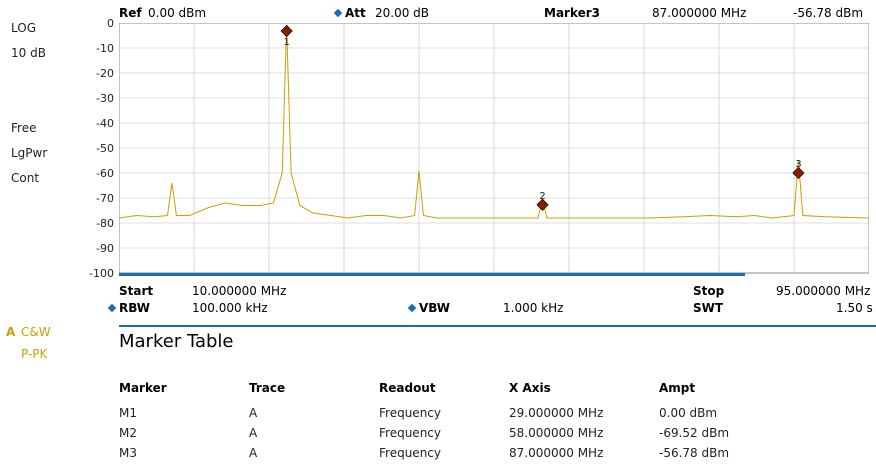 The image size is (876, 467). I want to click on marker-readout-freq: 87.000000 MHz, so click(699, 13).